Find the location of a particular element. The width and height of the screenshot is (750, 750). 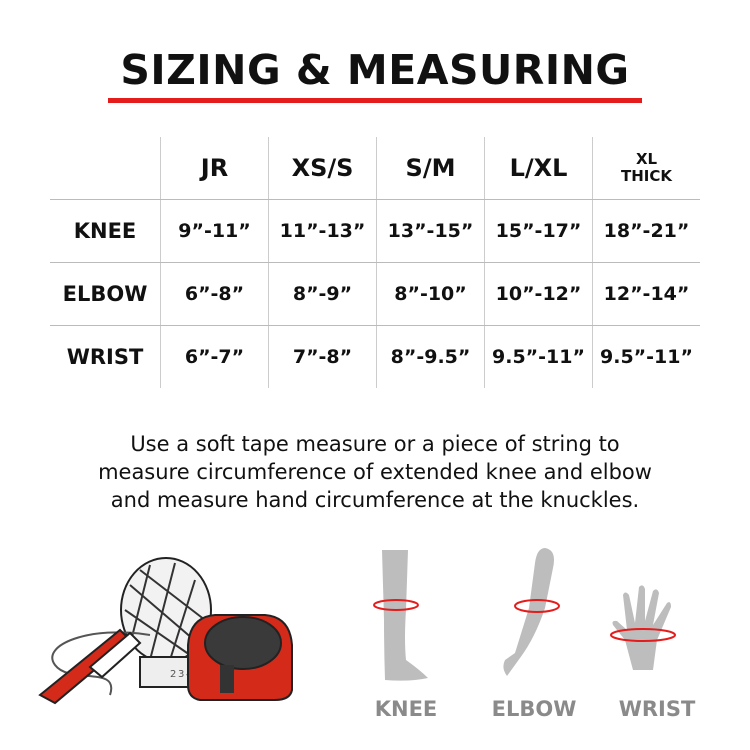

wrist-illustration is located at coordinates (643, 627).